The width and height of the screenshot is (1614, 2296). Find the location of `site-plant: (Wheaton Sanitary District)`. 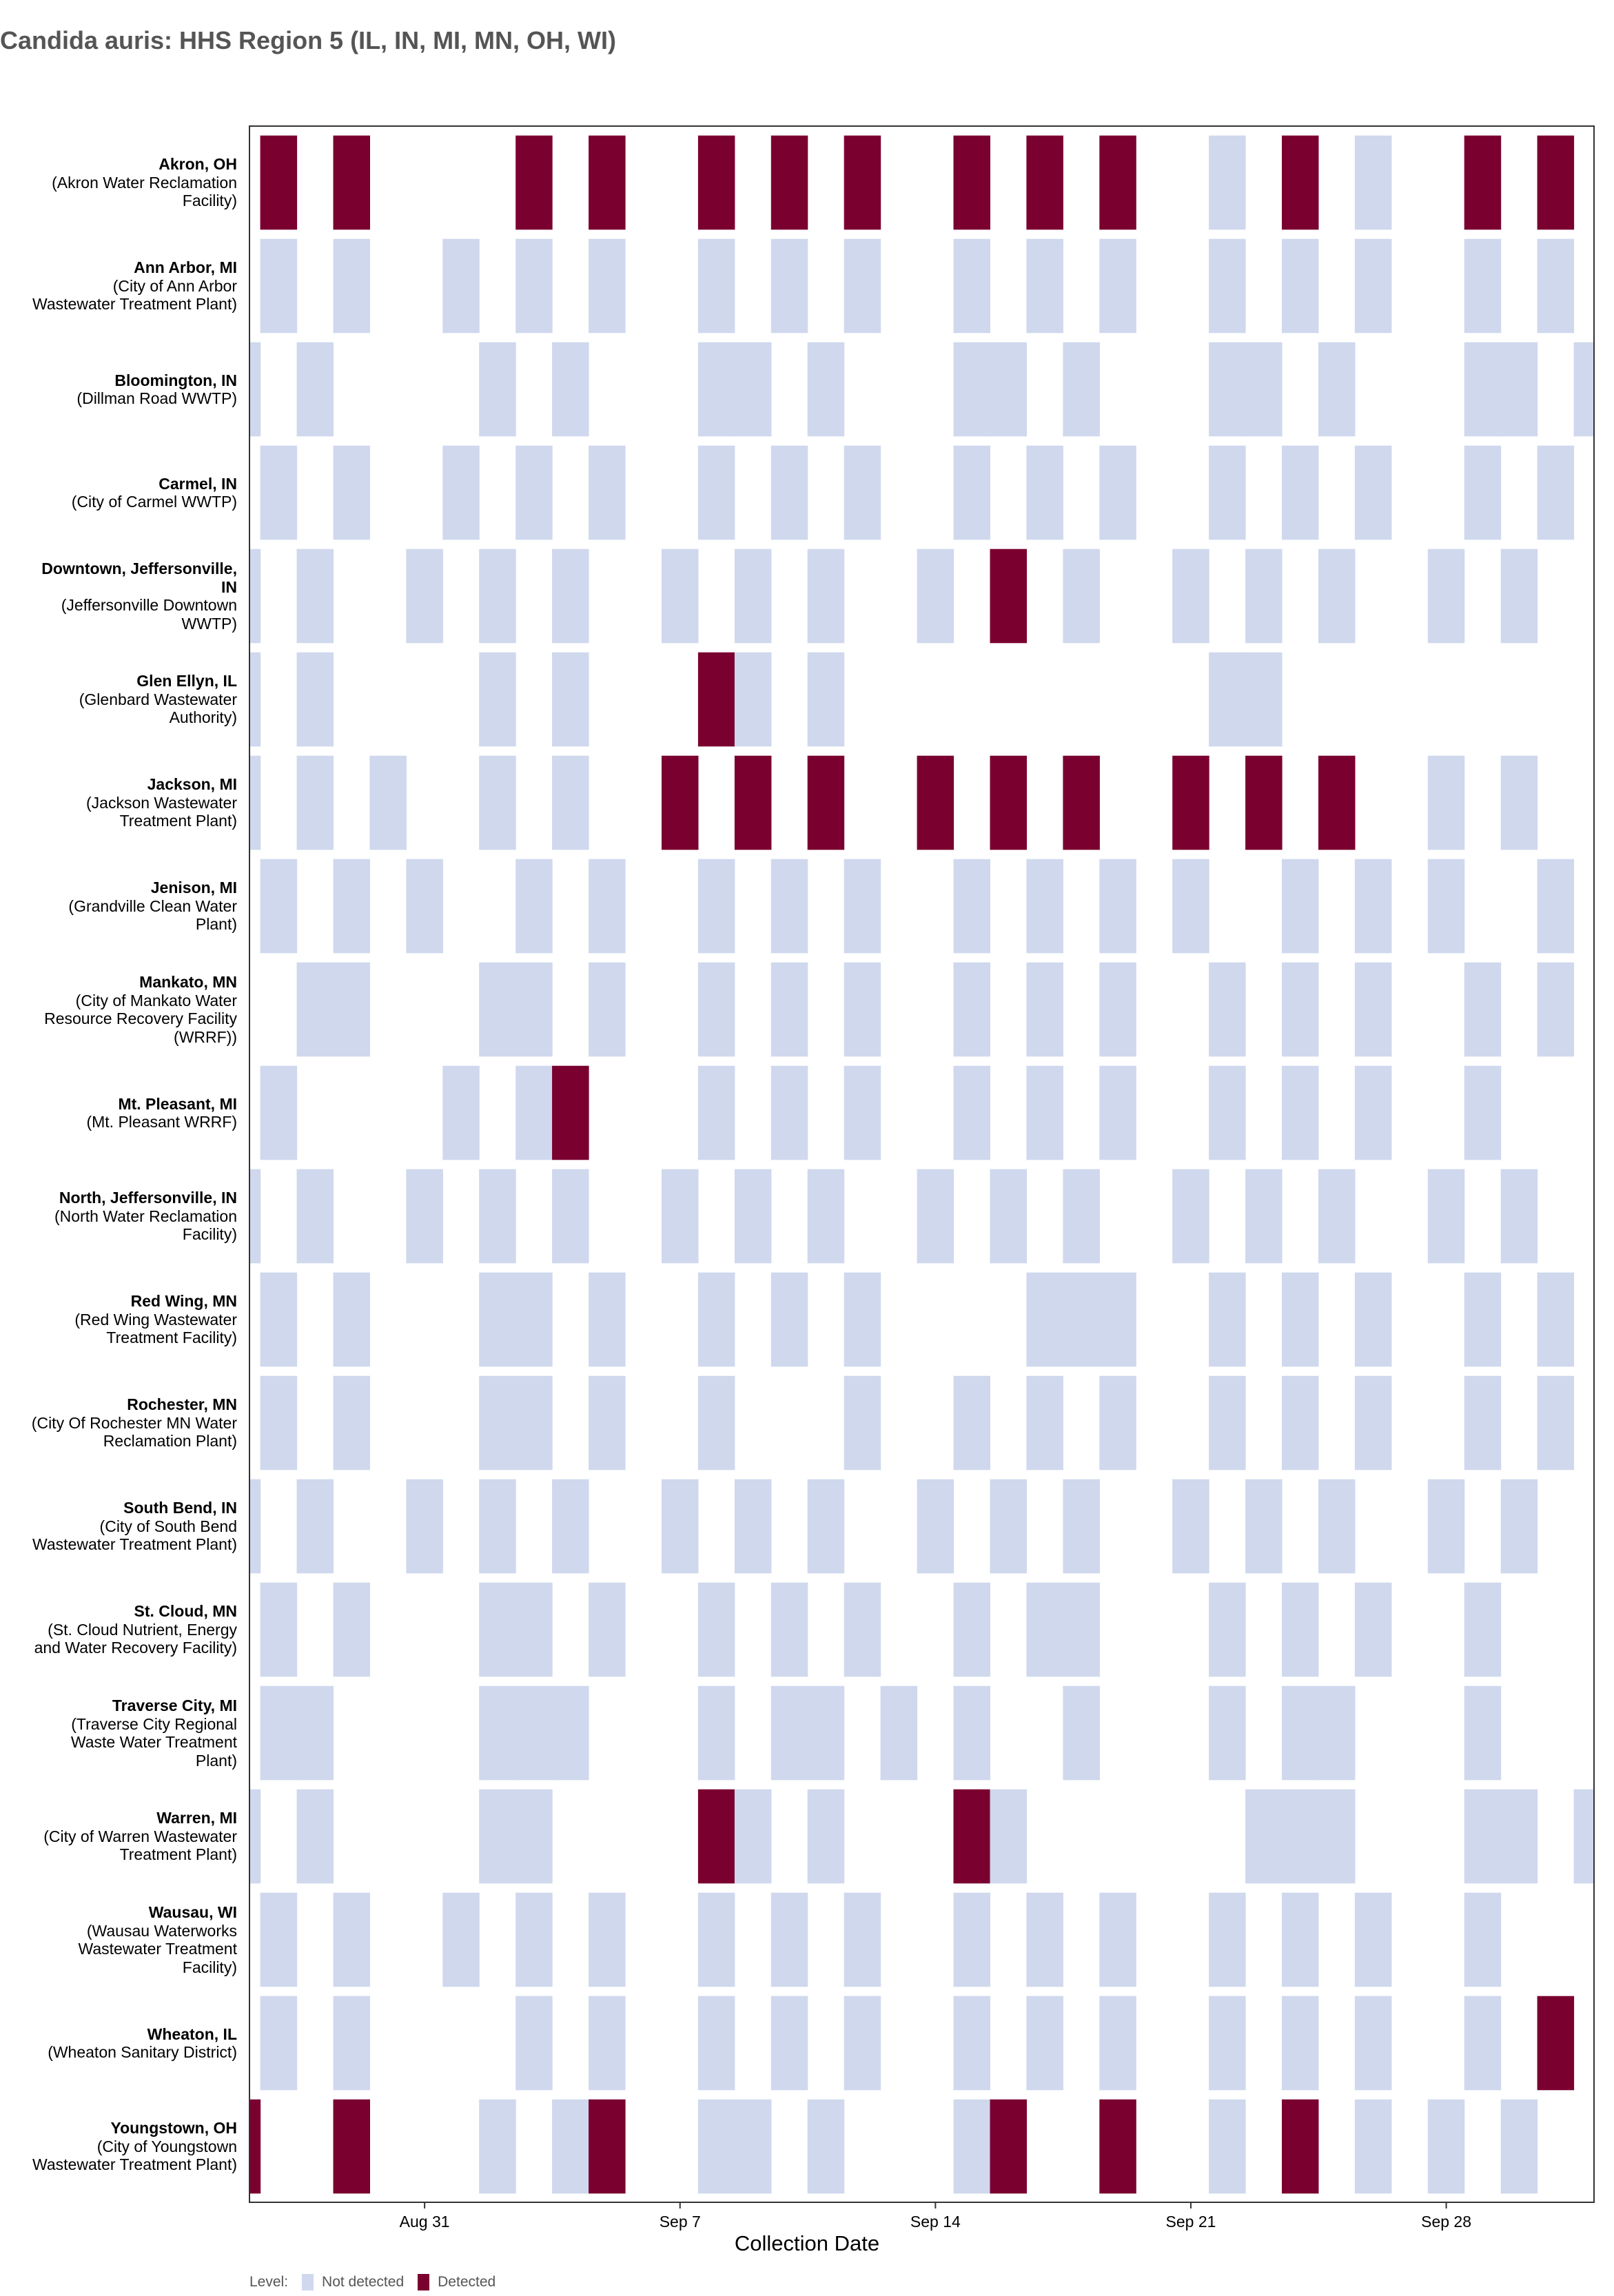

site-plant: (Wheaton Sanitary District) is located at coordinates (142, 2052).